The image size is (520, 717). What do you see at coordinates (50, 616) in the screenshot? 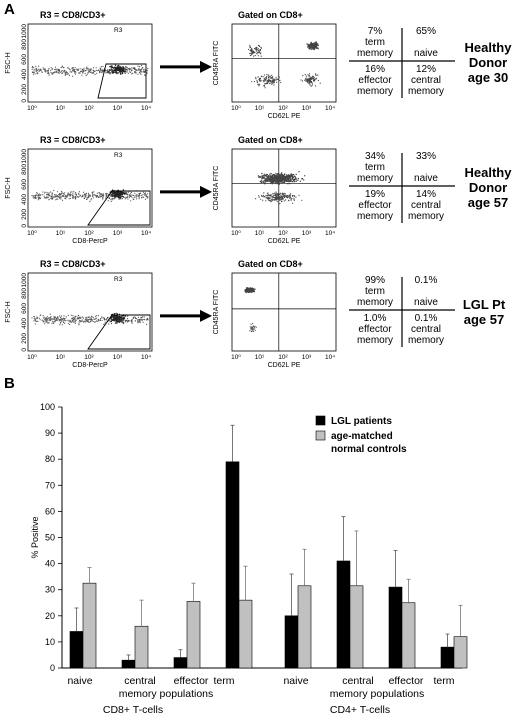
I see `y-tick-label: 20` at bounding box center [50, 616].